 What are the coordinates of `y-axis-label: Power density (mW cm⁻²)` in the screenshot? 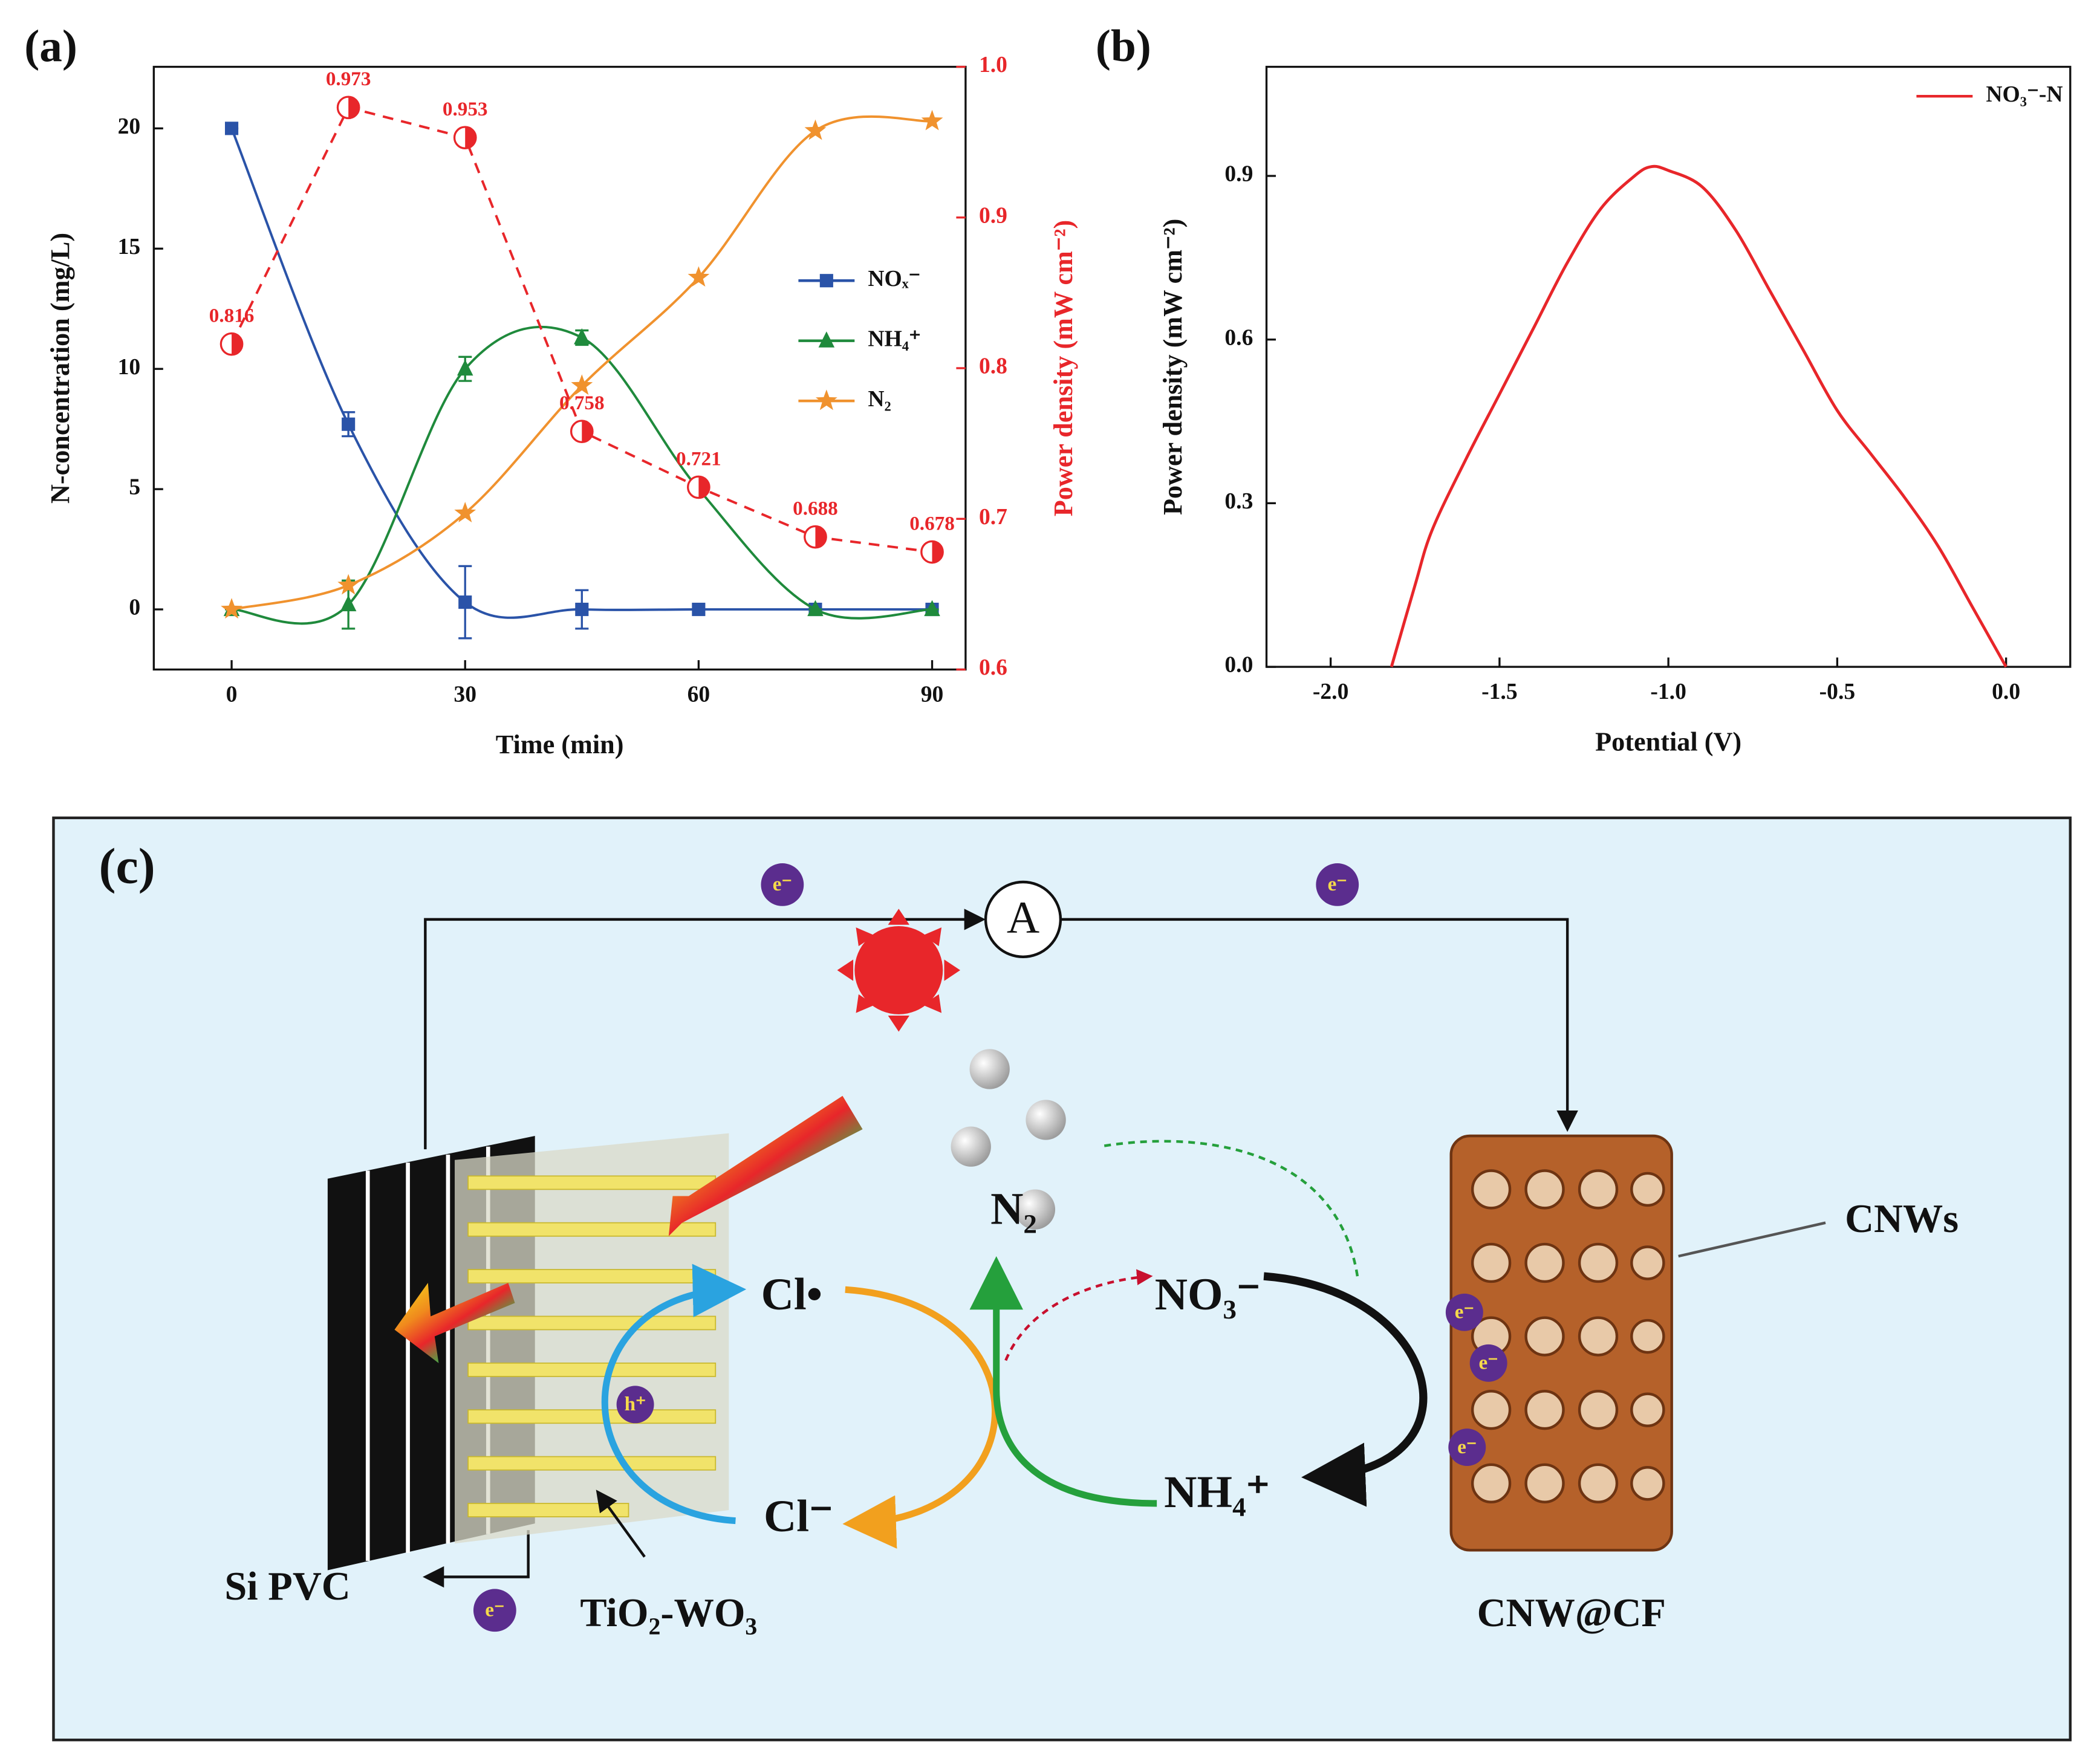 It's located at (1173, 367).